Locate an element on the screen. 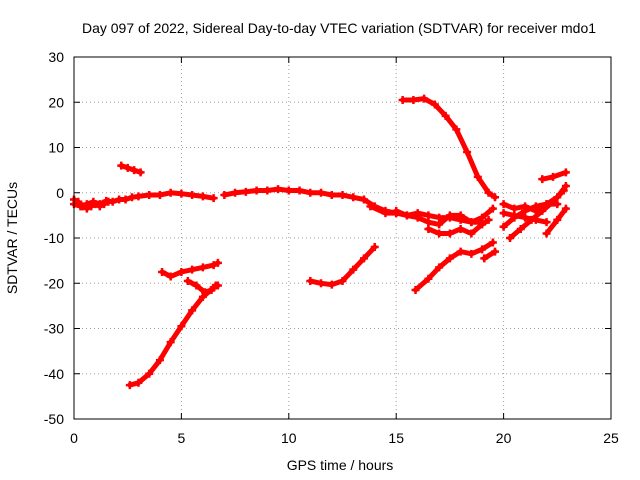 The height and width of the screenshot is (480, 640). x-tick-label: 15 is located at coordinates (396, 438).